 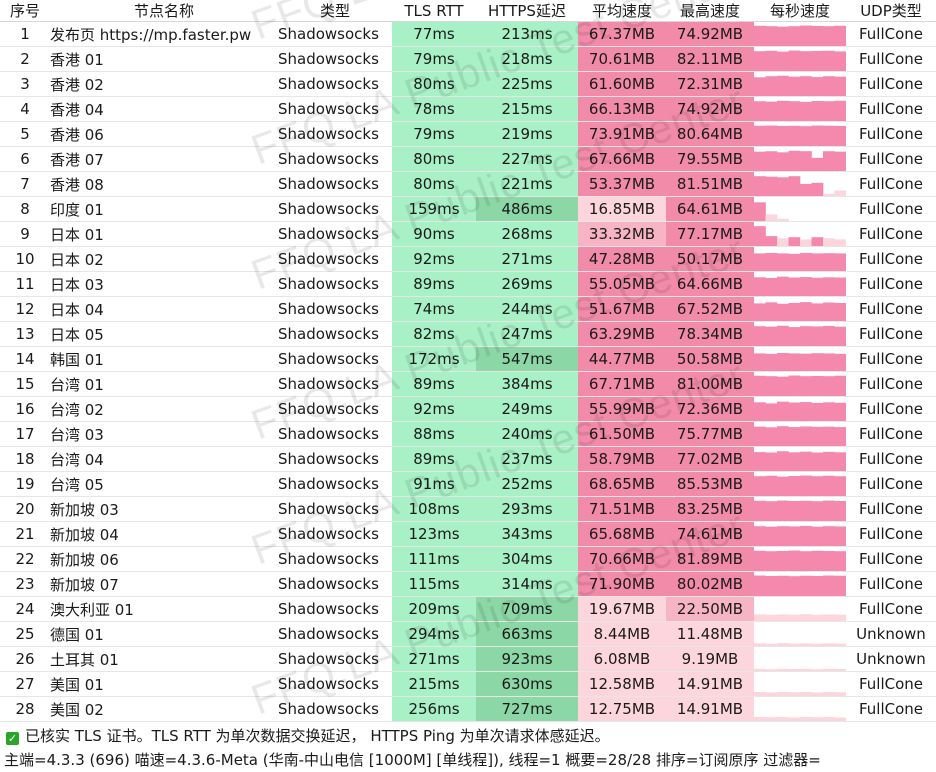 What do you see at coordinates (25, 484) in the screenshot?
I see `row-index-cell: 19` at bounding box center [25, 484].